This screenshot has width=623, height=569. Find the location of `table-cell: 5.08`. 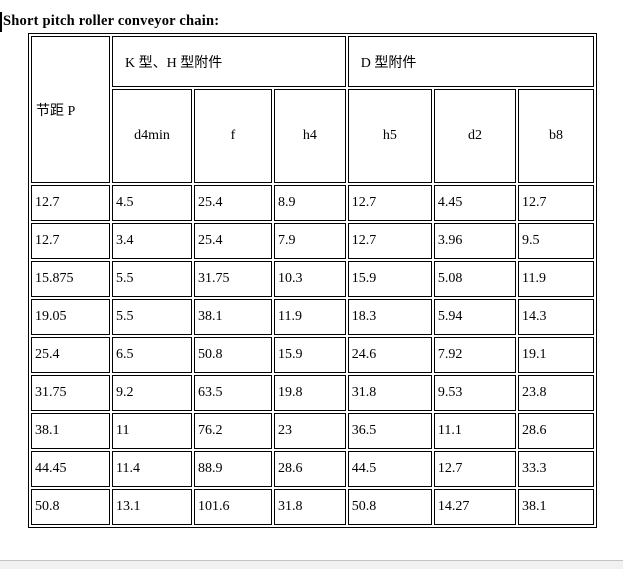

table-cell: 5.08 is located at coordinates (474, 279).